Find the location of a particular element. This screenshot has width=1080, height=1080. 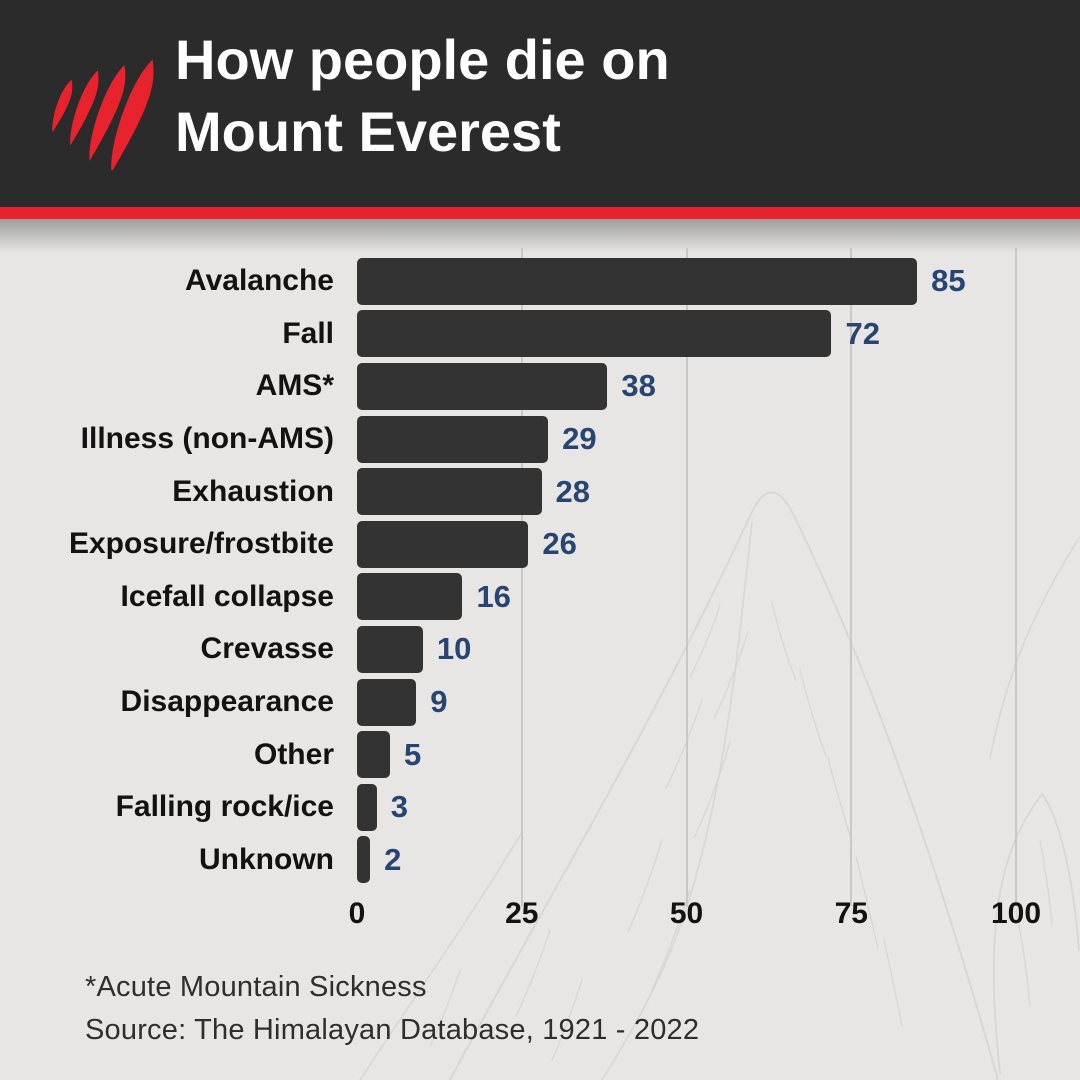

category-label: Exhaustion is located at coordinates (253, 491).